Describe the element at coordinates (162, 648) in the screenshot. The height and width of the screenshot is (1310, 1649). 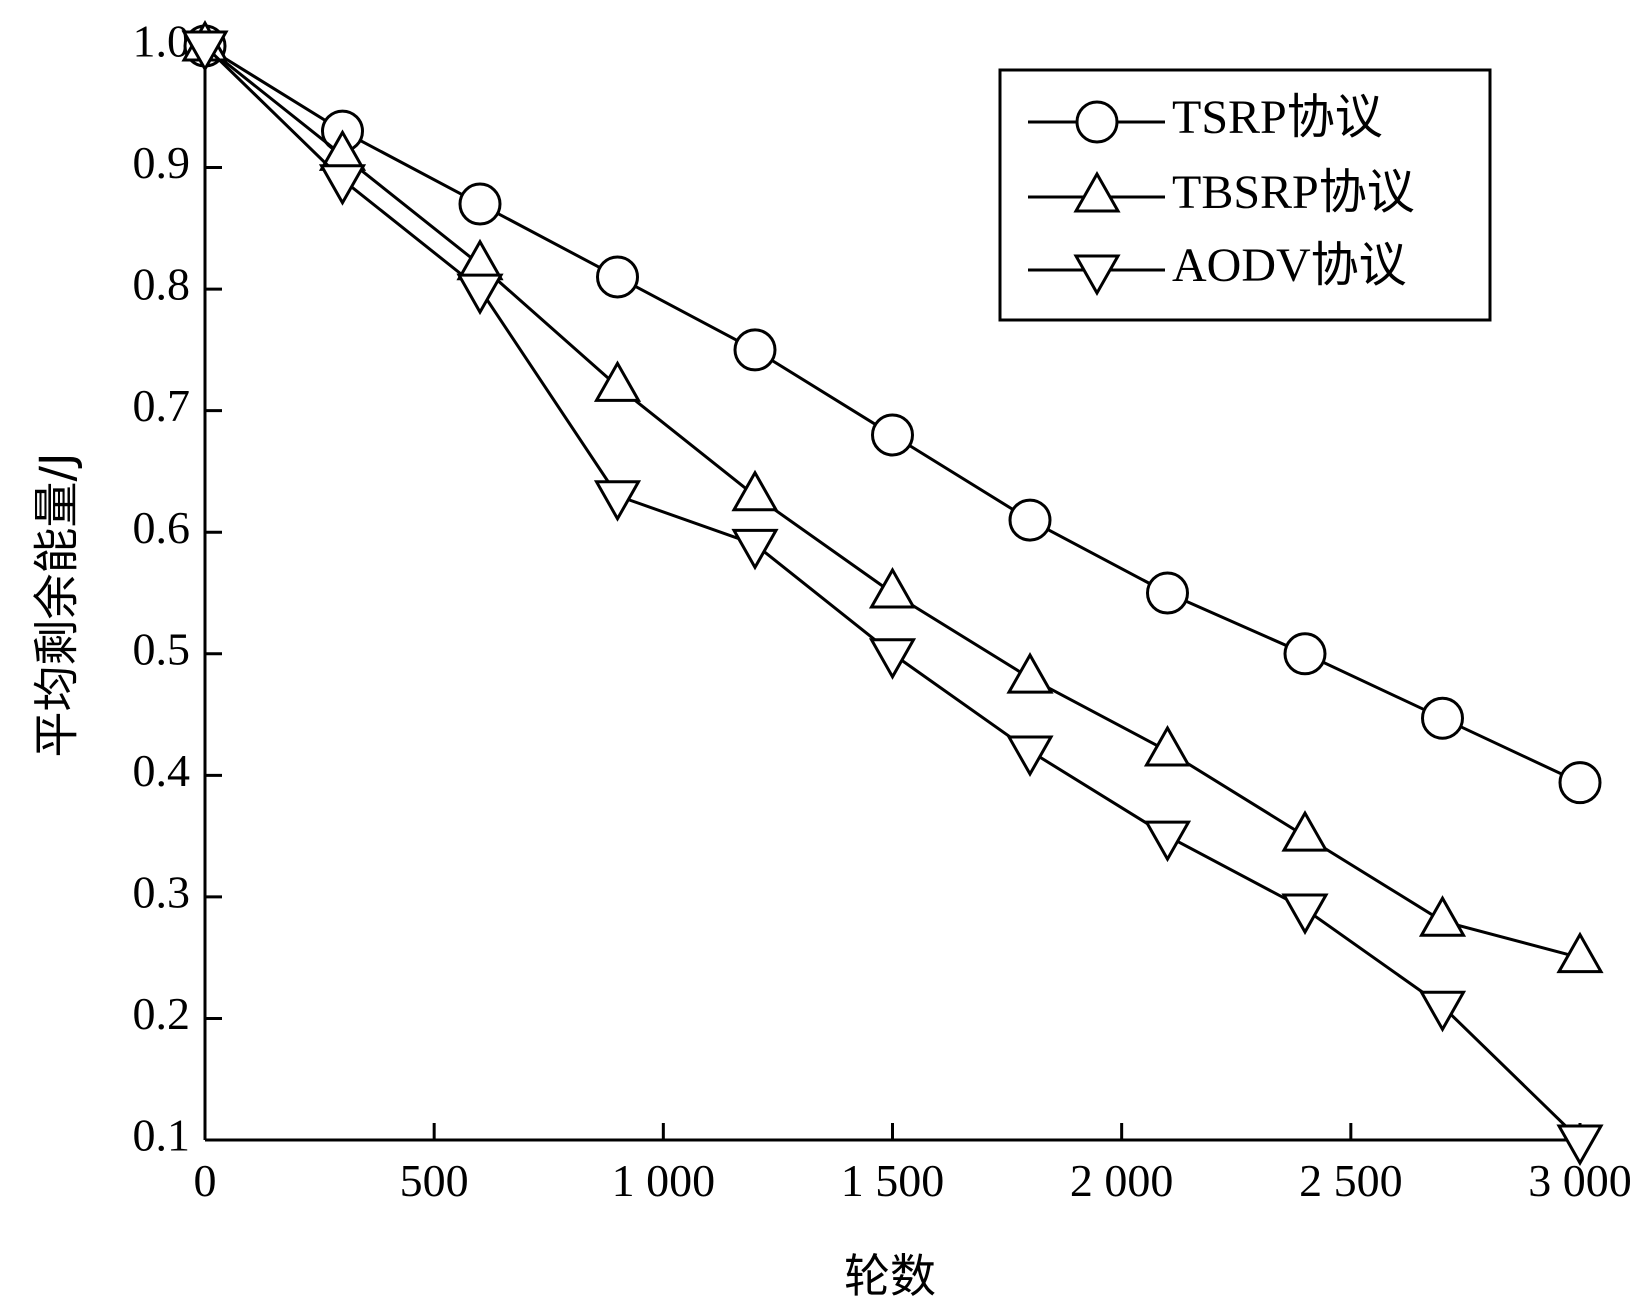
I see `y-tick-label: 0.5` at that location.